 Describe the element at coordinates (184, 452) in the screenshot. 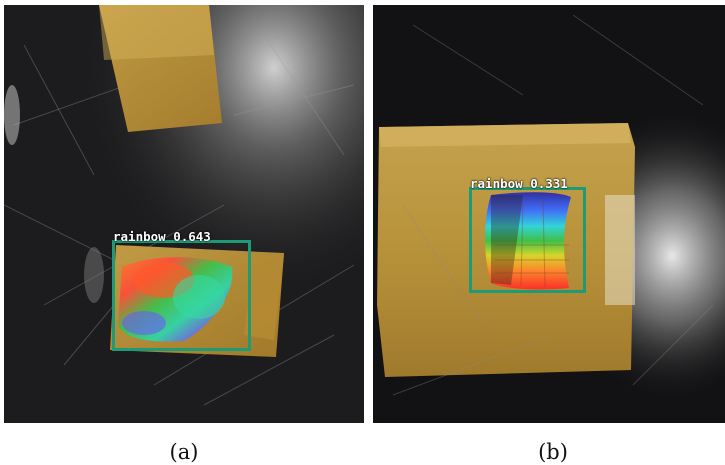

I see `caption-a: (a)` at that location.